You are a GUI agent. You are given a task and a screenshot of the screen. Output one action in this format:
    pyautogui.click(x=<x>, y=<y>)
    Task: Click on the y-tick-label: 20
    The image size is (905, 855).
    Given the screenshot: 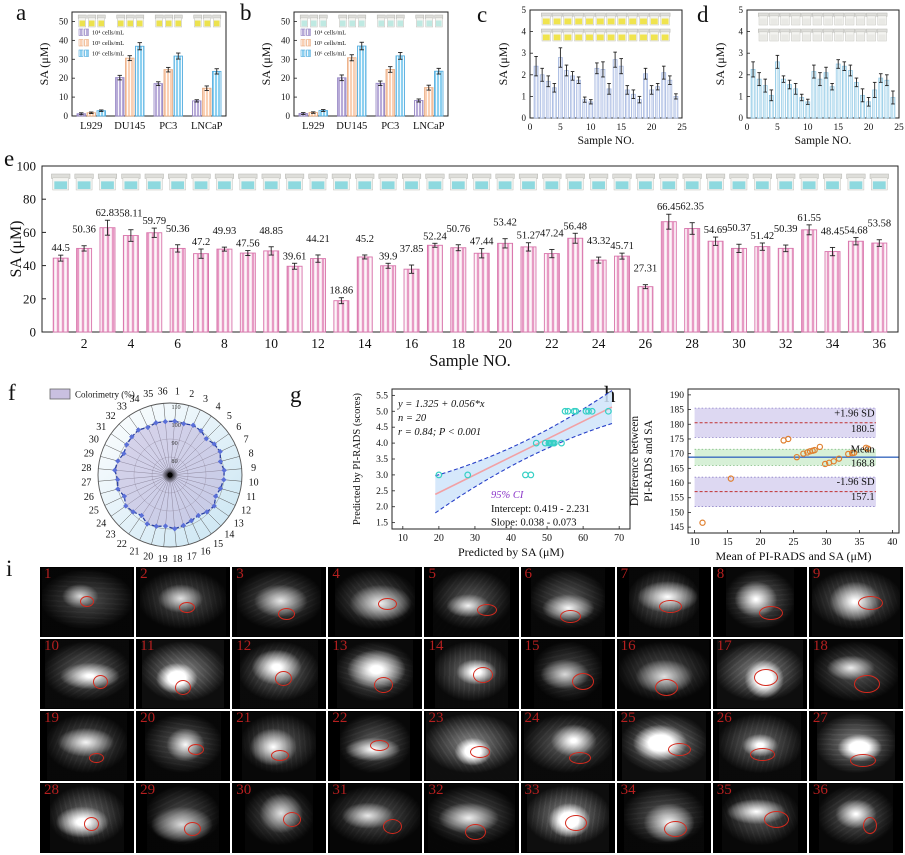 What is the action you would take?
    pyautogui.click(x=64, y=78)
    